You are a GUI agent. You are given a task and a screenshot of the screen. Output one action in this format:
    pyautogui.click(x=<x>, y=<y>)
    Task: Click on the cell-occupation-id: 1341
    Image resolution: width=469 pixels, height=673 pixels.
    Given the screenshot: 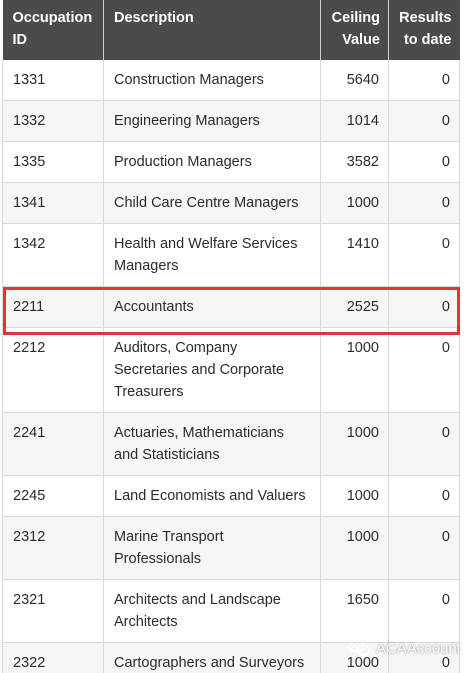 What is the action you would take?
    pyautogui.click(x=53, y=203)
    